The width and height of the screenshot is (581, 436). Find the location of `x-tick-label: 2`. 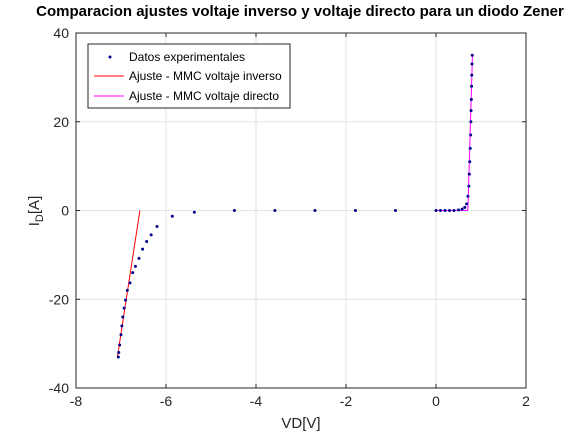

x-tick-label: 2 is located at coordinates (526, 401).